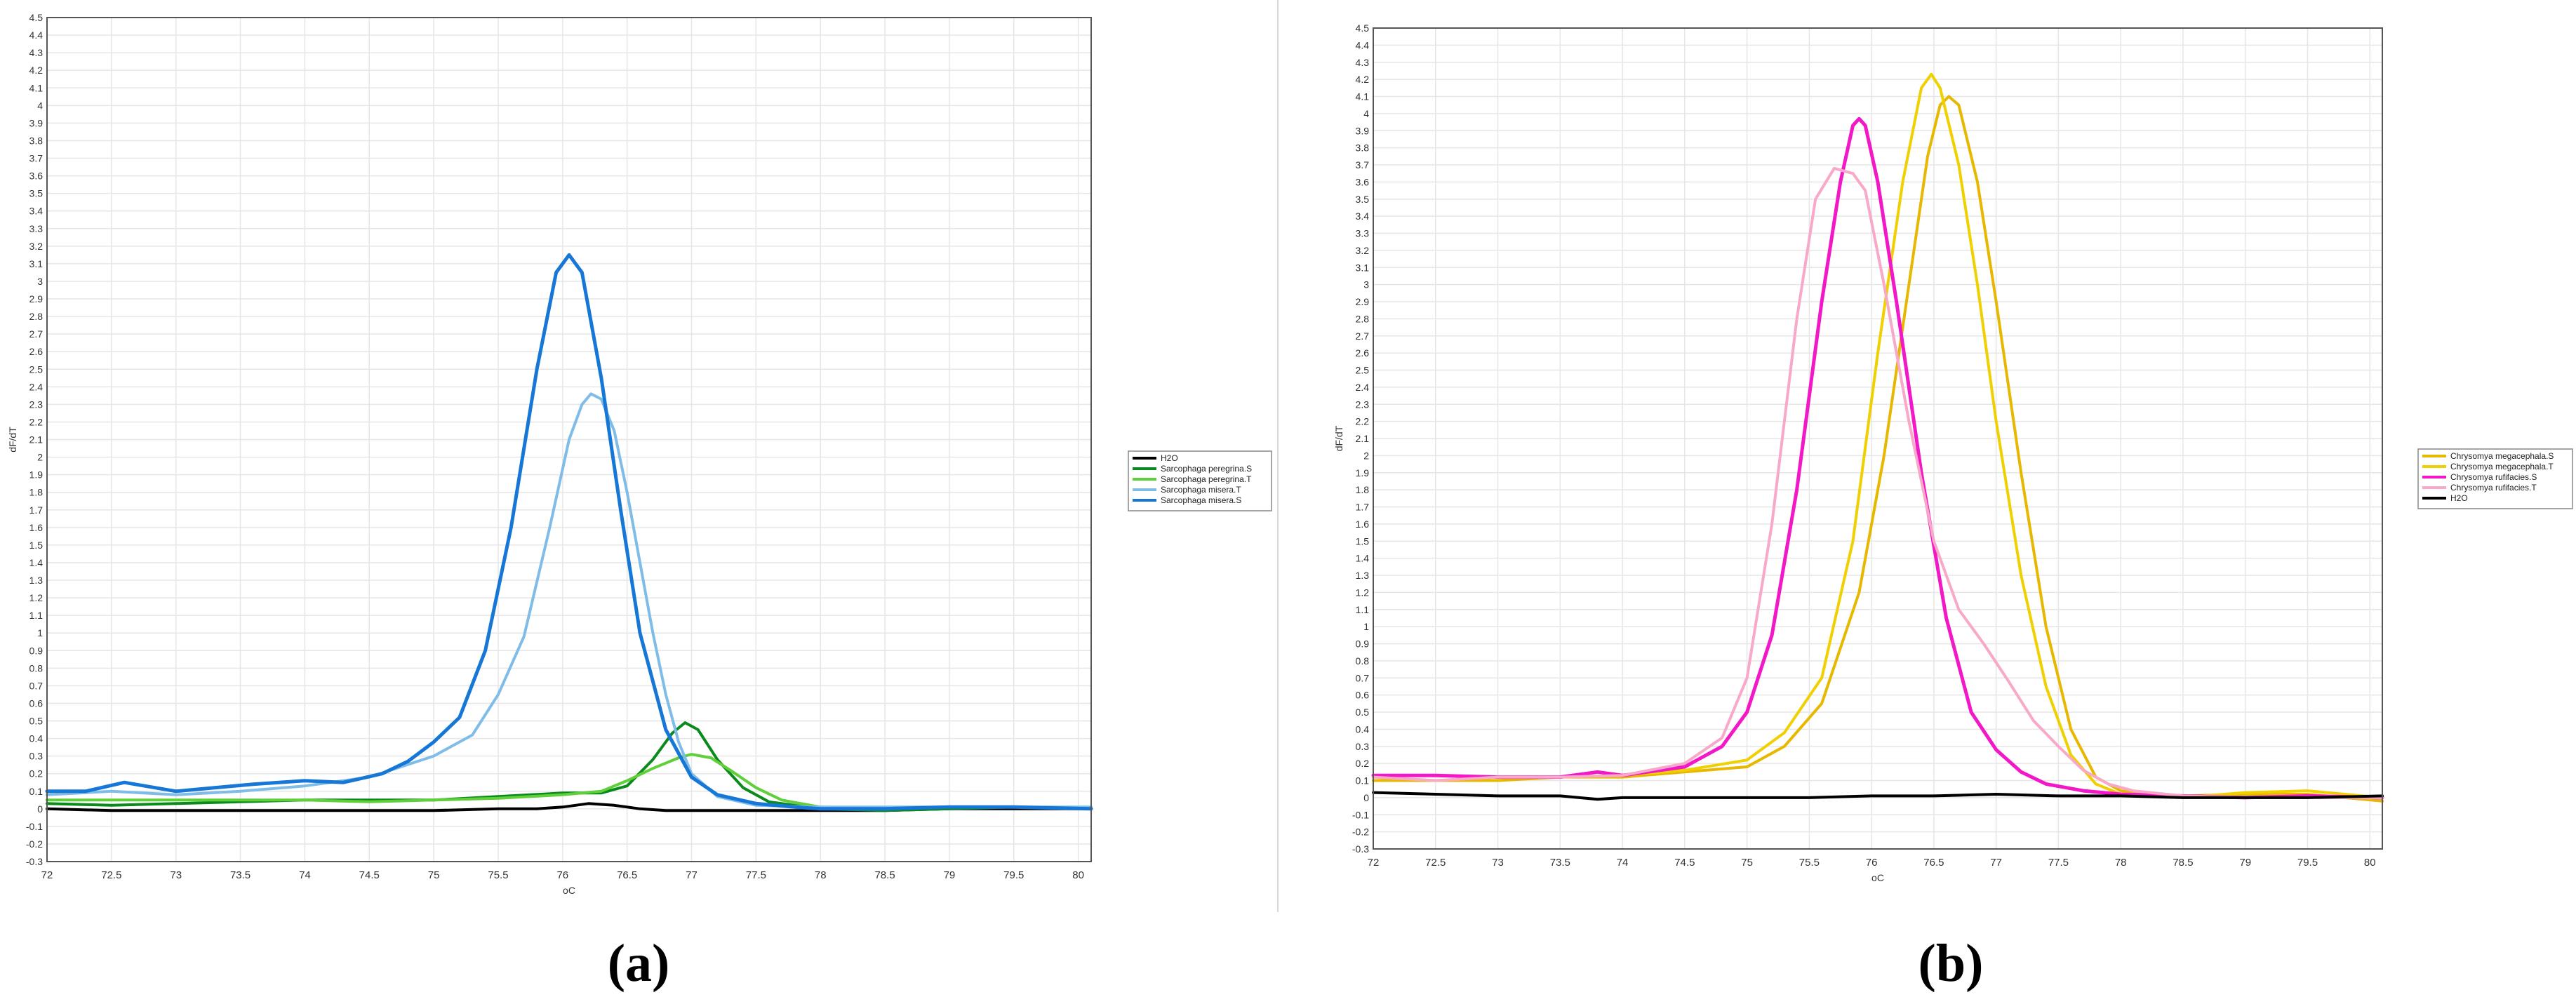 The width and height of the screenshot is (2576, 1004). What do you see at coordinates (240, 875) in the screenshot?
I see `x-tick-label: 73.5` at bounding box center [240, 875].